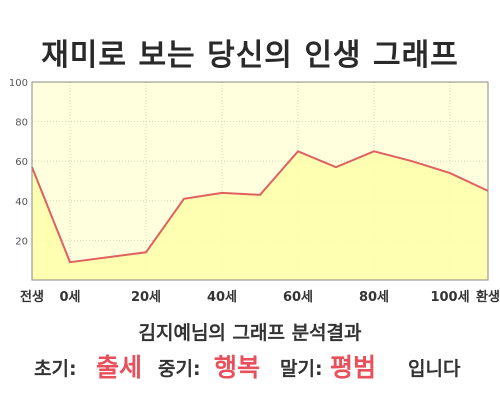  I want to click on x-tick-label: 전생, so click(32, 297).